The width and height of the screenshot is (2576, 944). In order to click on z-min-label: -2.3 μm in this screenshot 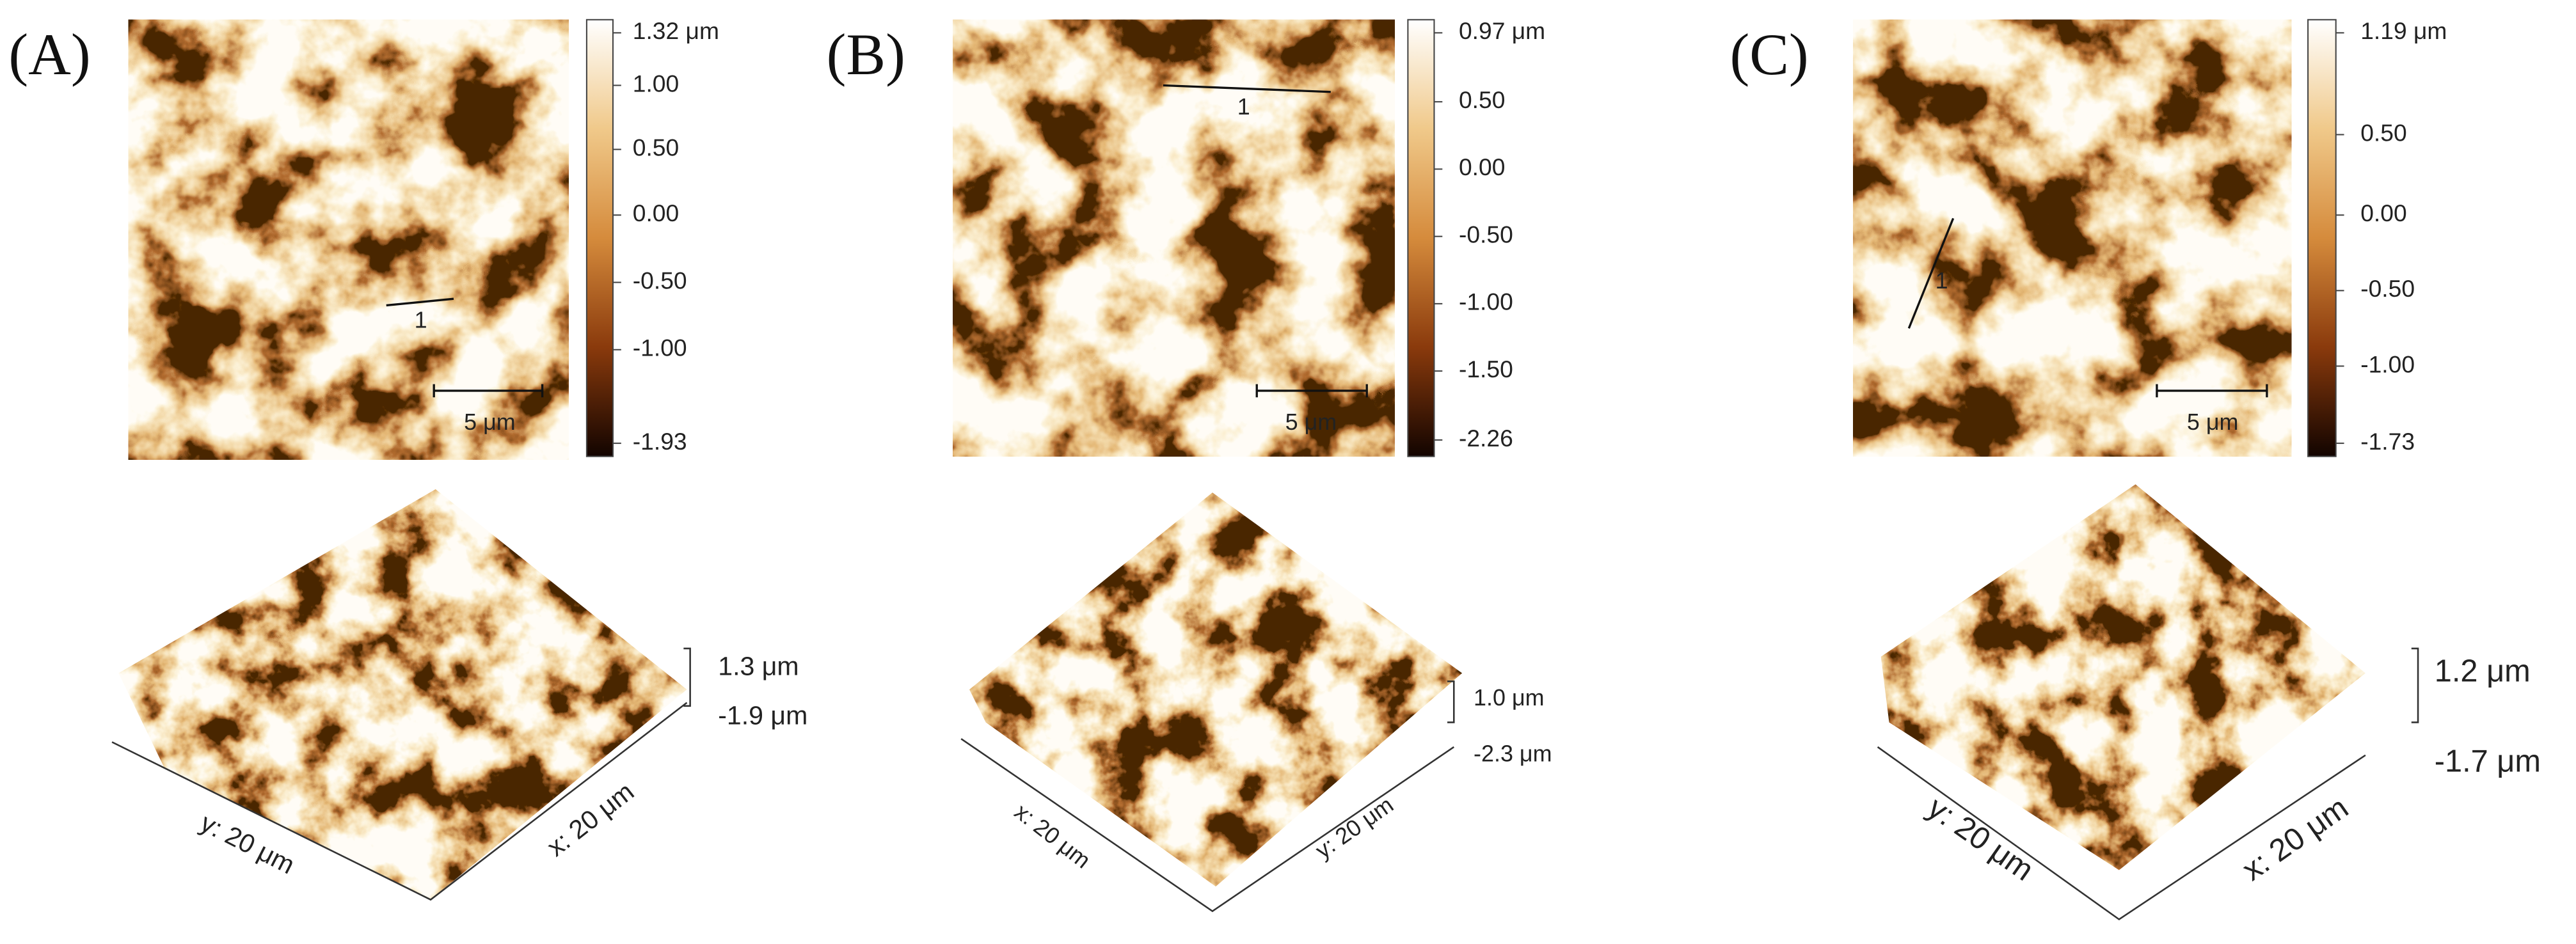, I will do `click(1513, 753)`.